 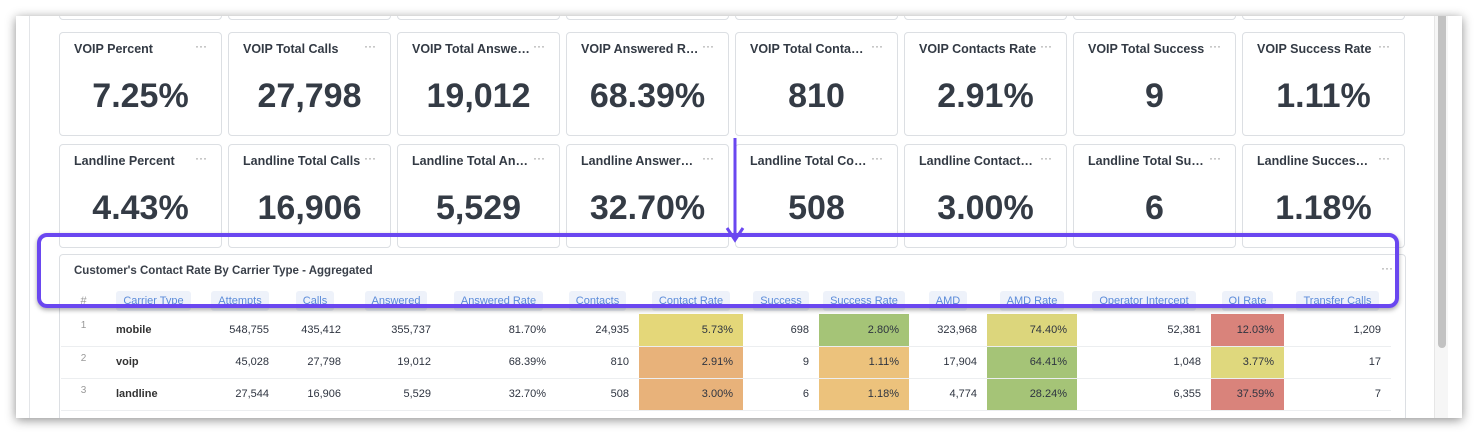 I want to click on table-cell: 323,968, so click(x=948, y=330).